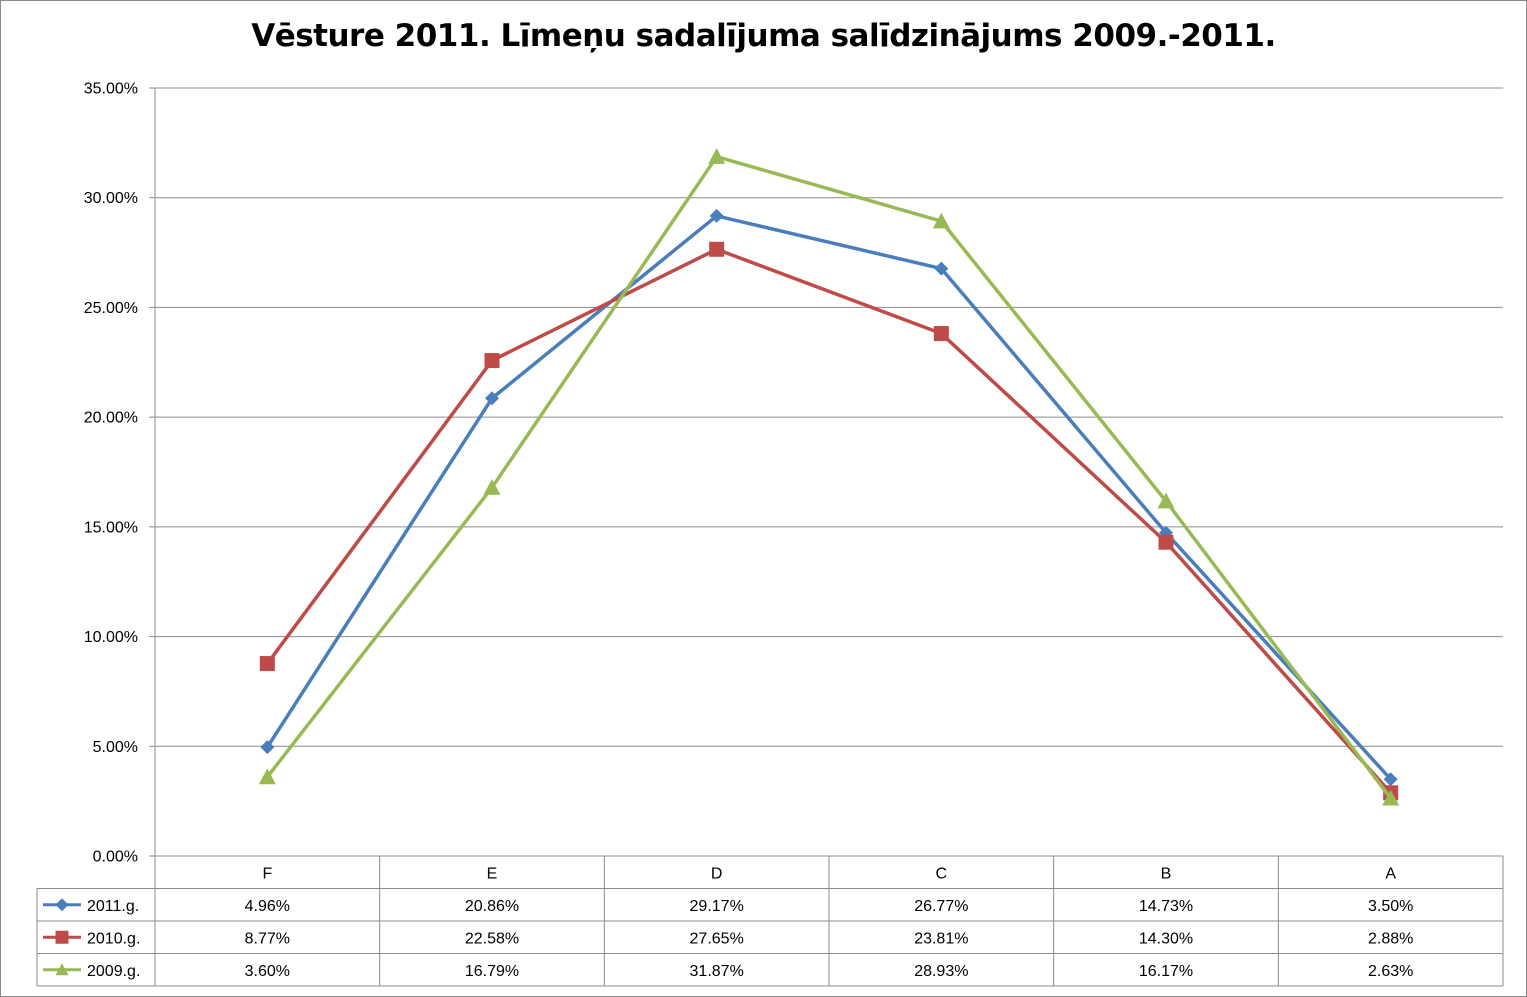 This screenshot has height=997, width=1527. Describe the element at coordinates (111, 527) in the screenshot. I see `y-tick-label: 15.00%` at that location.